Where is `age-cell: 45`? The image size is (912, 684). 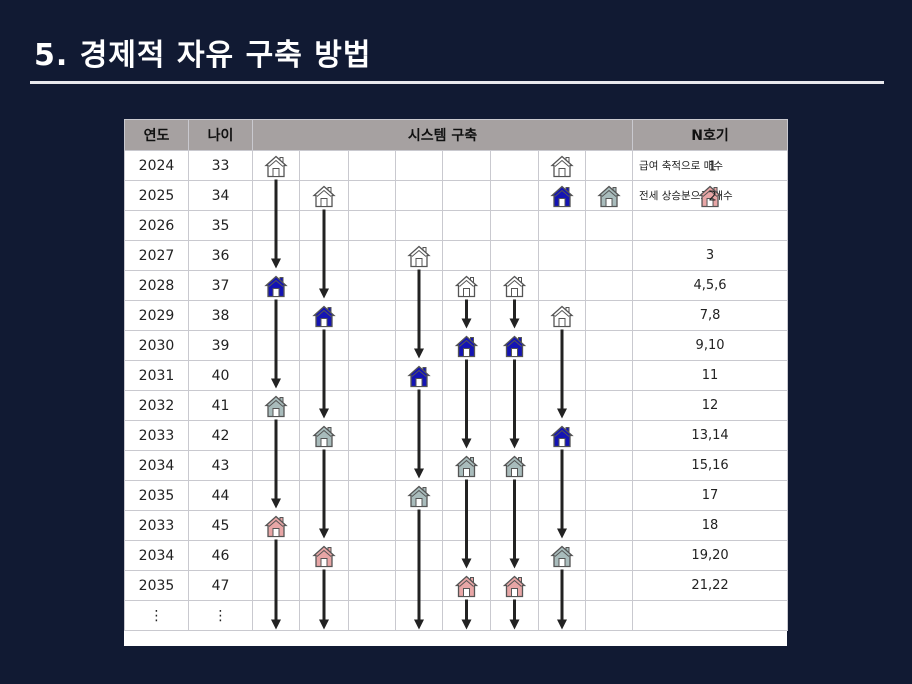 age-cell: 45 is located at coordinates (220, 525).